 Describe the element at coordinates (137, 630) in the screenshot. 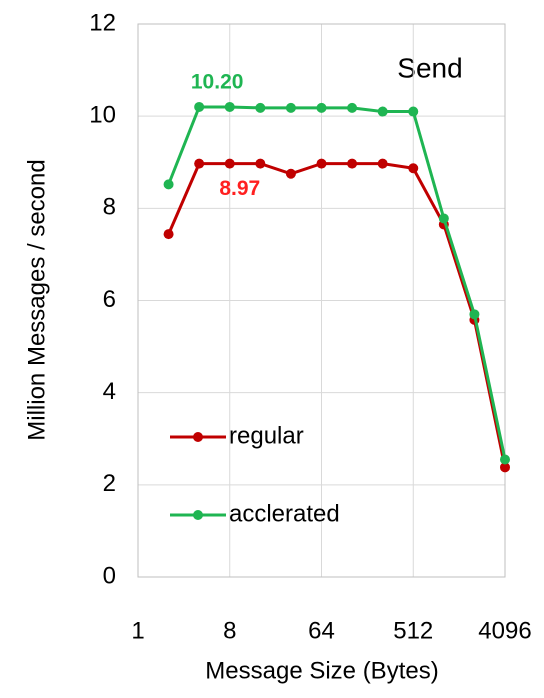

I see `x-tick-label: 1` at that location.